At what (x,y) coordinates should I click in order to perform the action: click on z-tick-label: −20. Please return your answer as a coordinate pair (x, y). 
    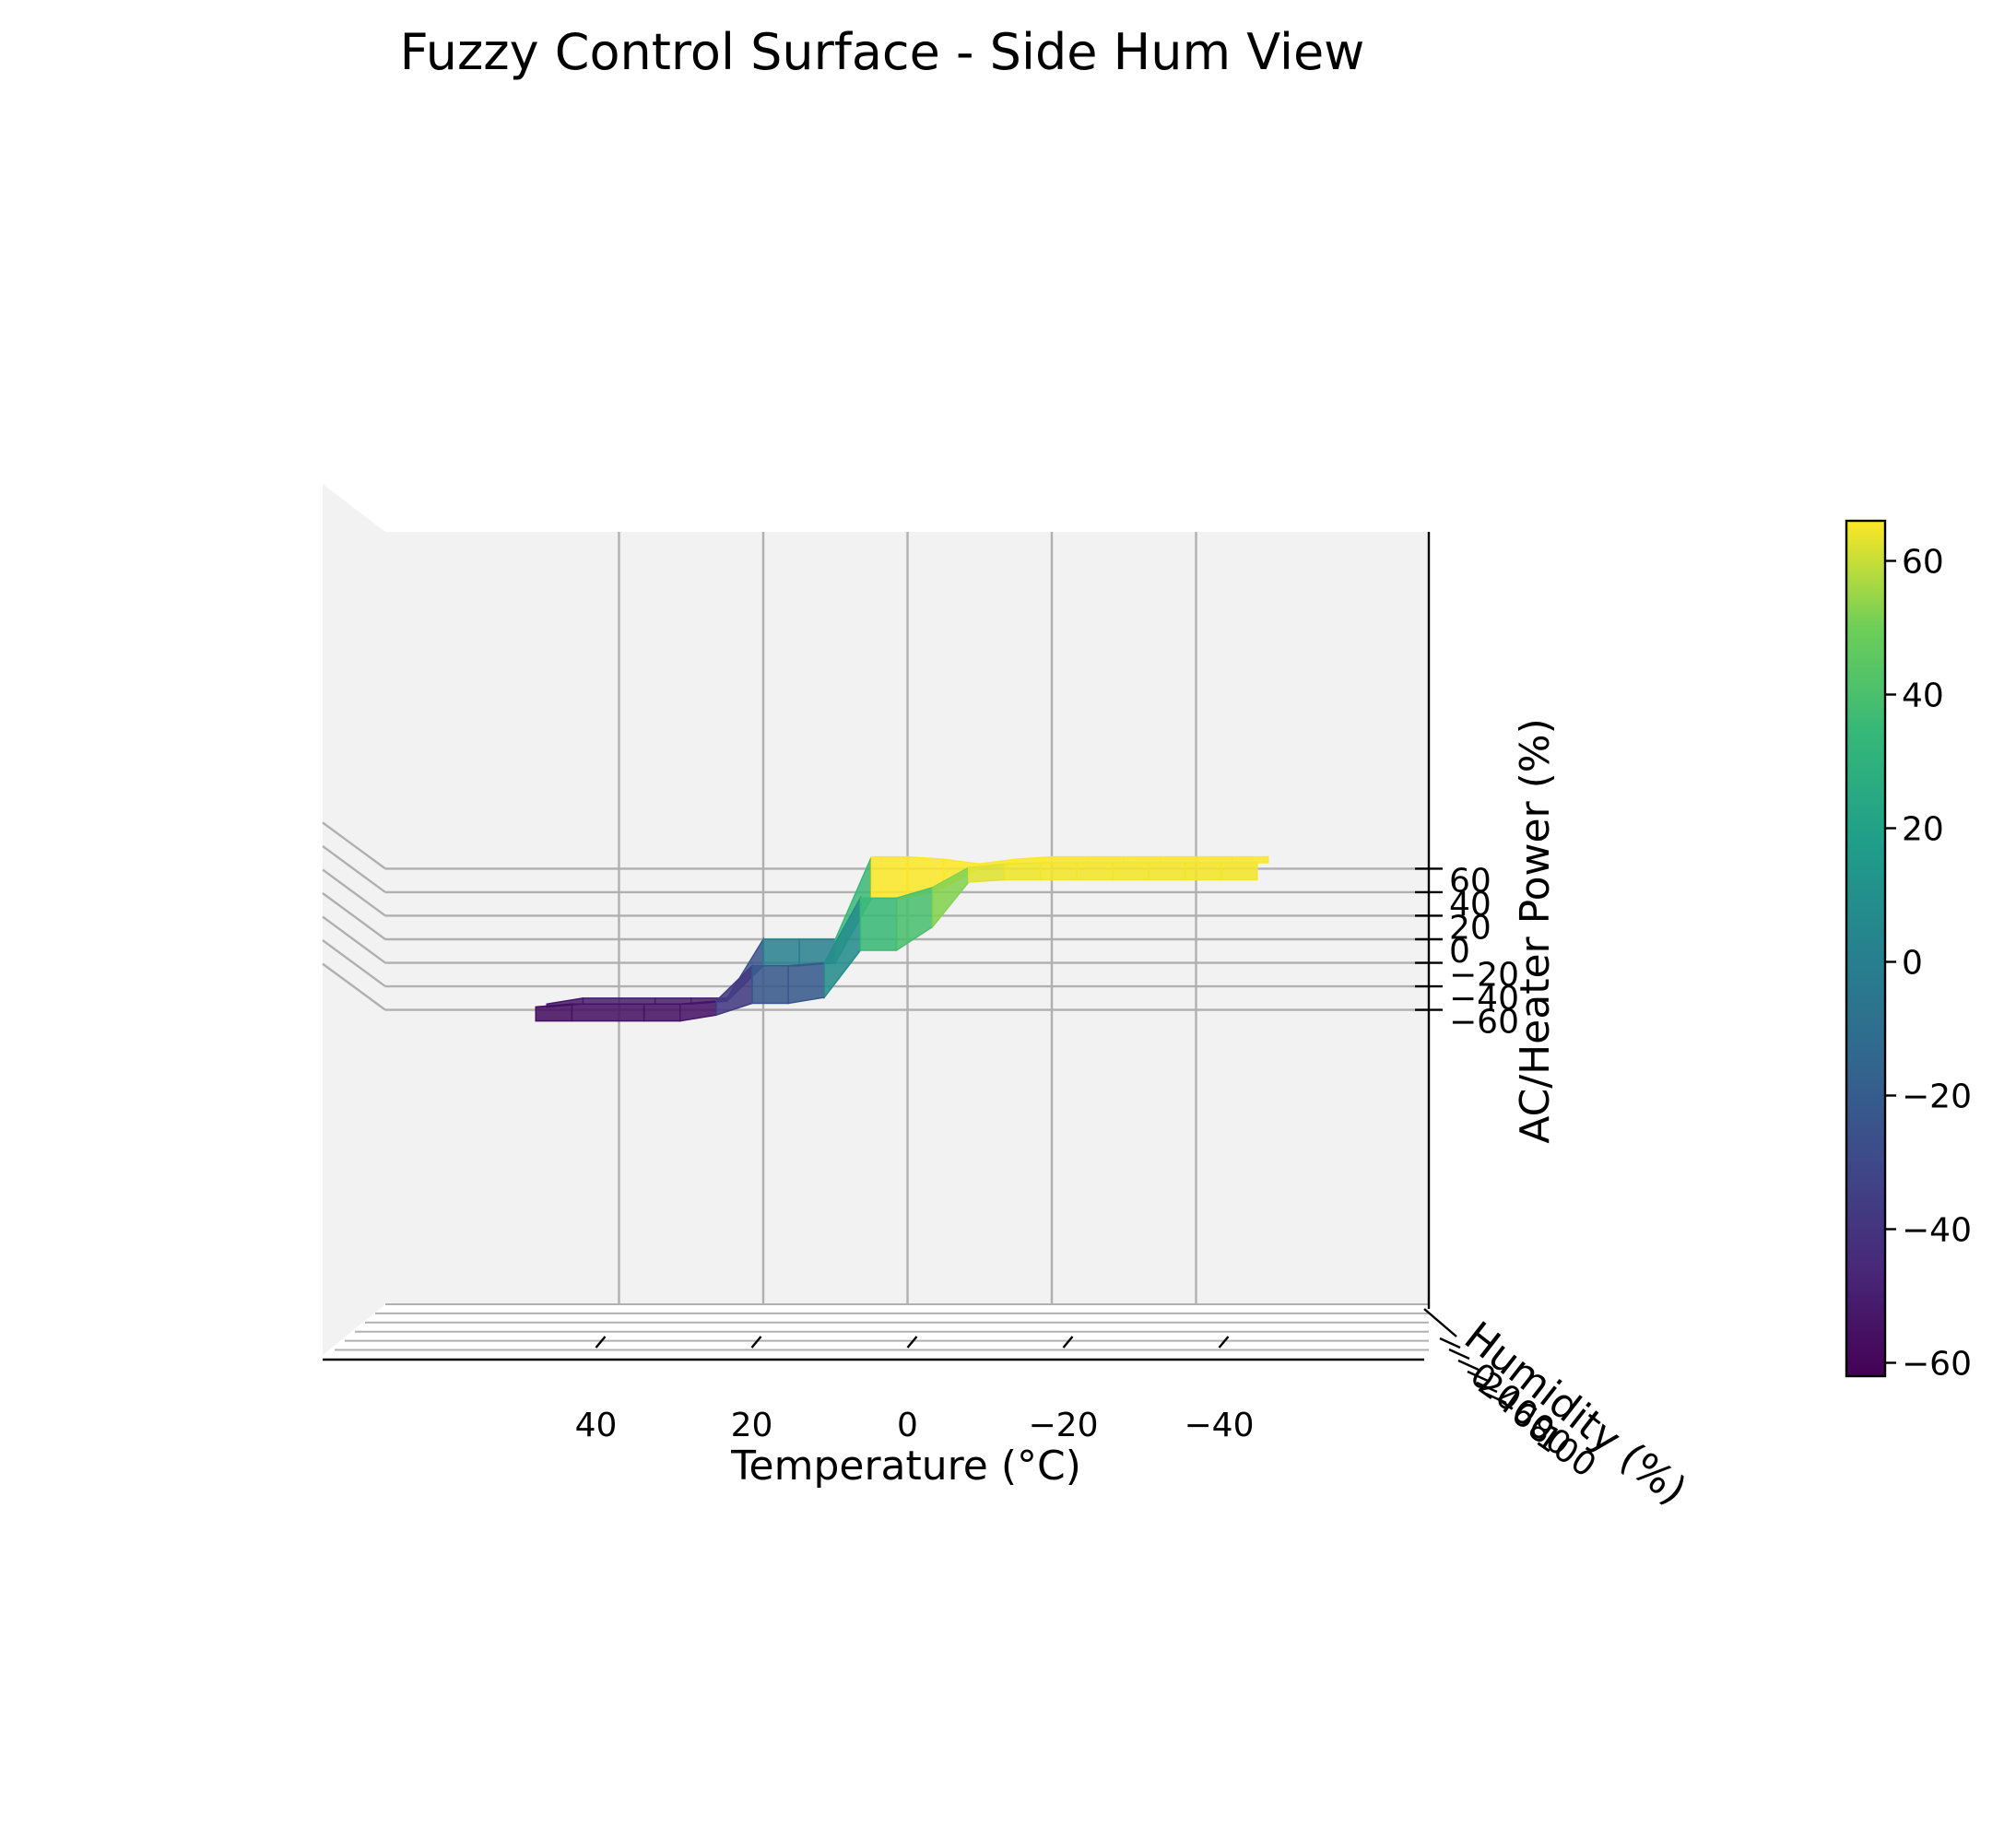
    Looking at the image, I should click on (1484, 976).